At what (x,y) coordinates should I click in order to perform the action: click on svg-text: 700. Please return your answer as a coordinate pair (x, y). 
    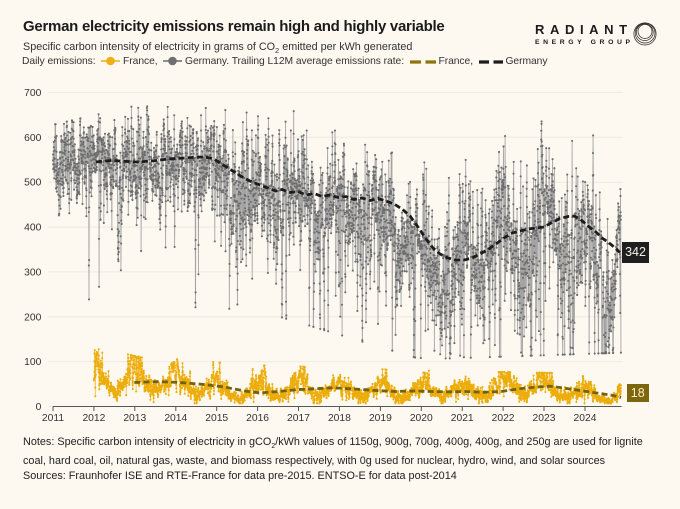
    Looking at the image, I should click on (32, 93).